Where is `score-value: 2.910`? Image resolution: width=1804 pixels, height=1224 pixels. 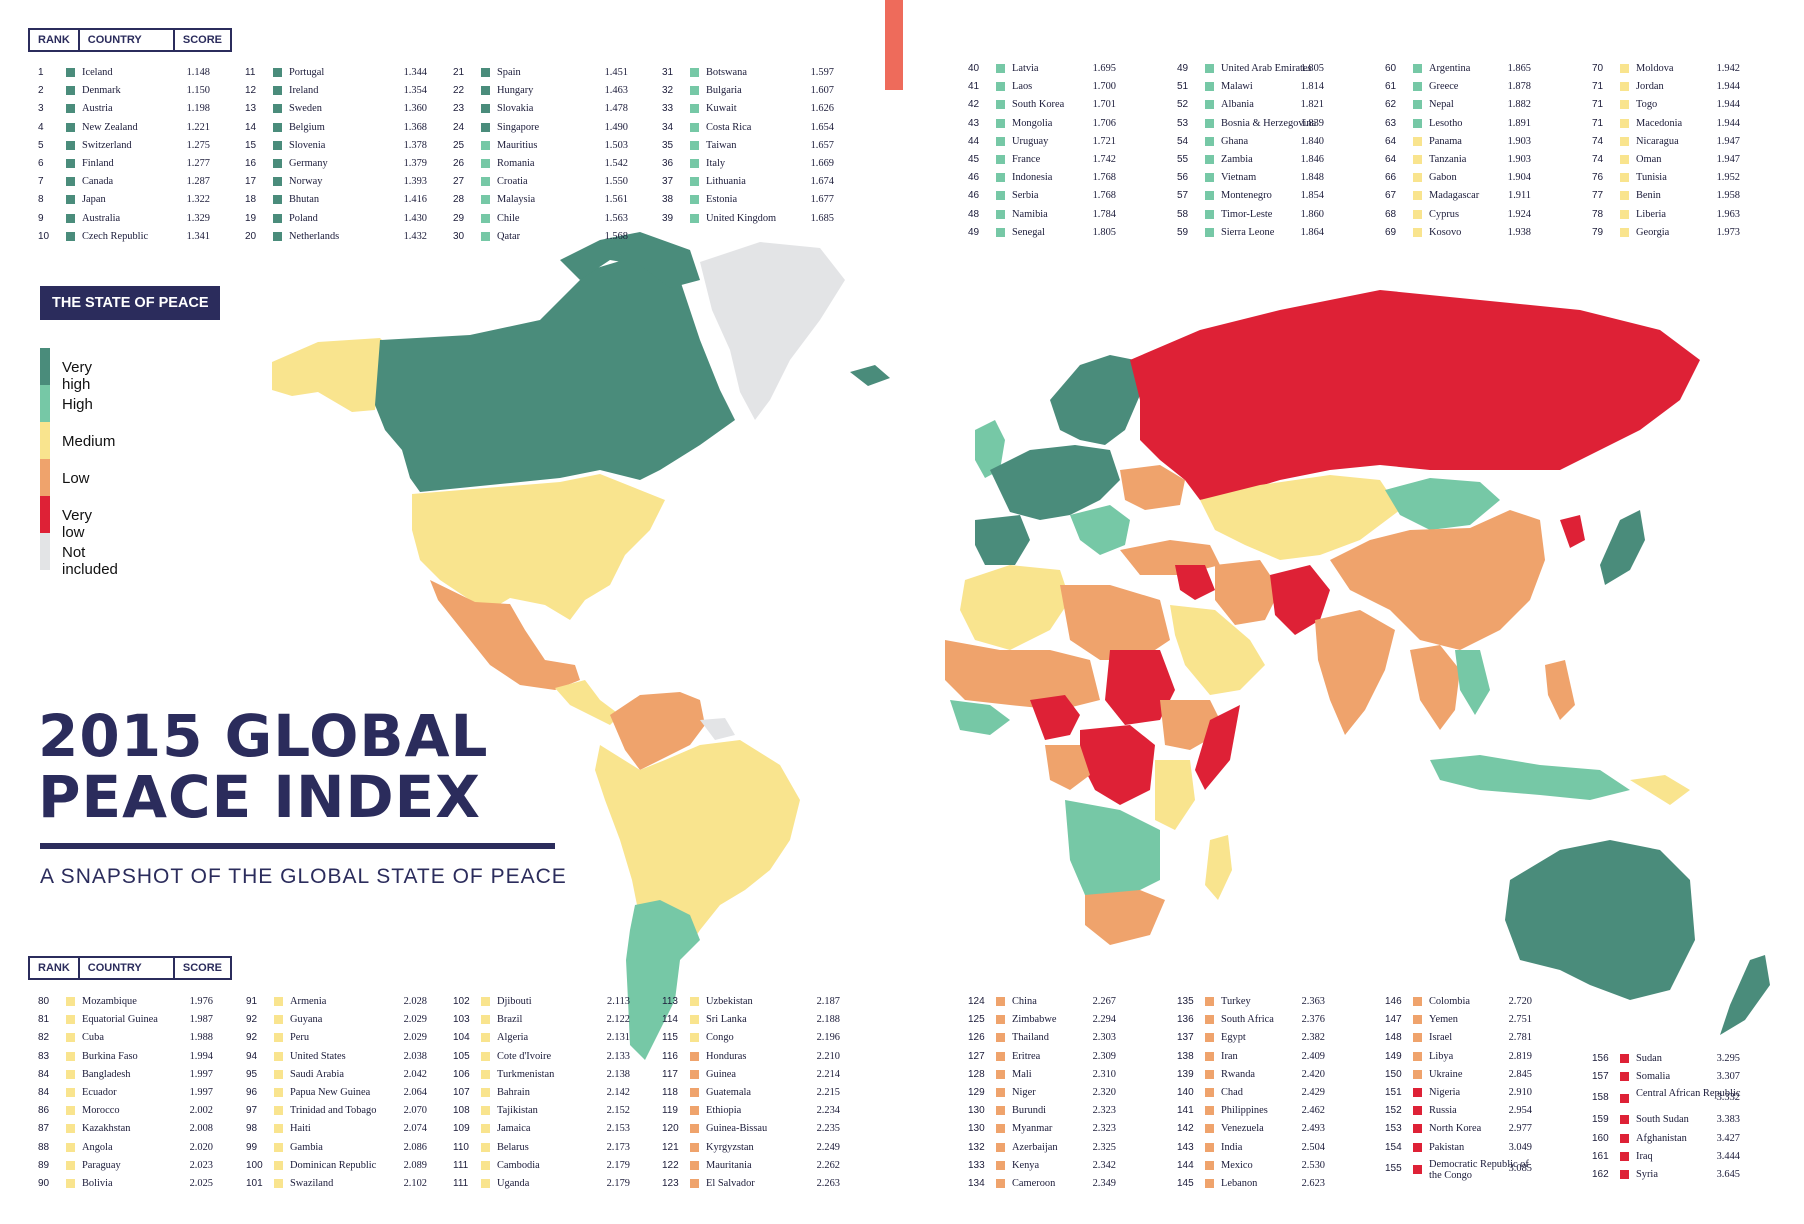
score-value: 2.910 is located at coordinates (1520, 1092).